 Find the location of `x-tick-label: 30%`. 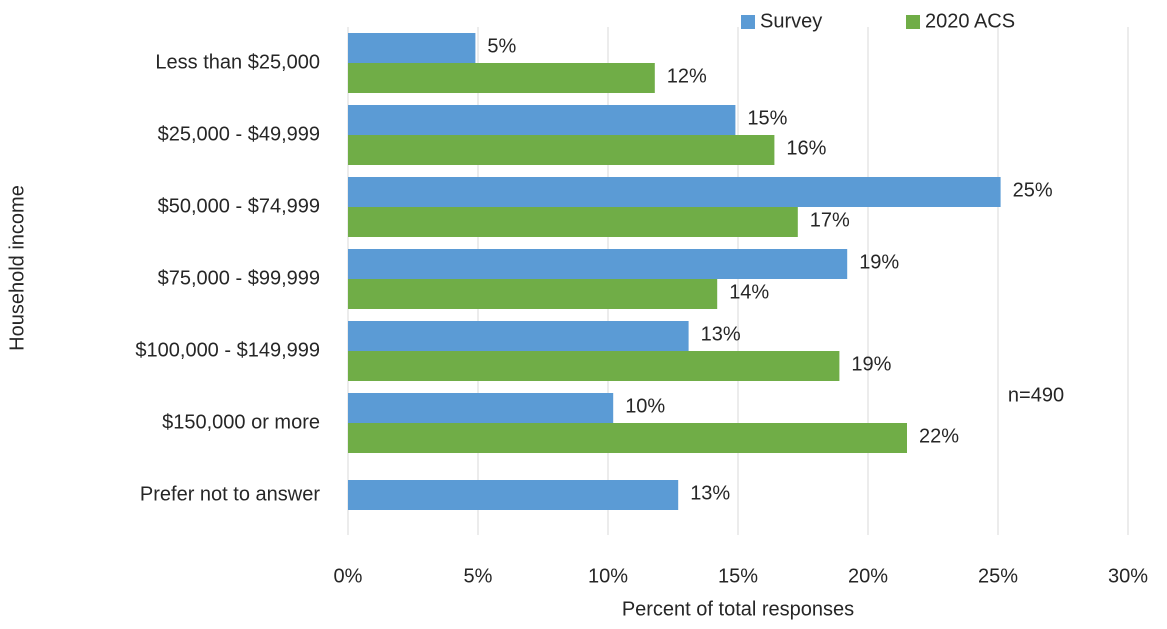

x-tick-label: 30% is located at coordinates (1128, 576).